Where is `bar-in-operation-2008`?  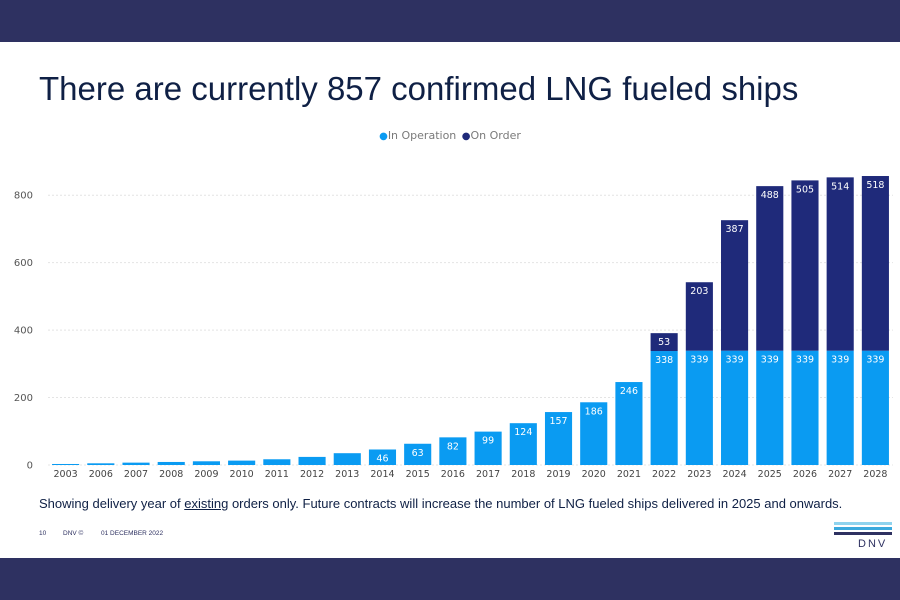
bar-in-operation-2008 is located at coordinates (171, 463).